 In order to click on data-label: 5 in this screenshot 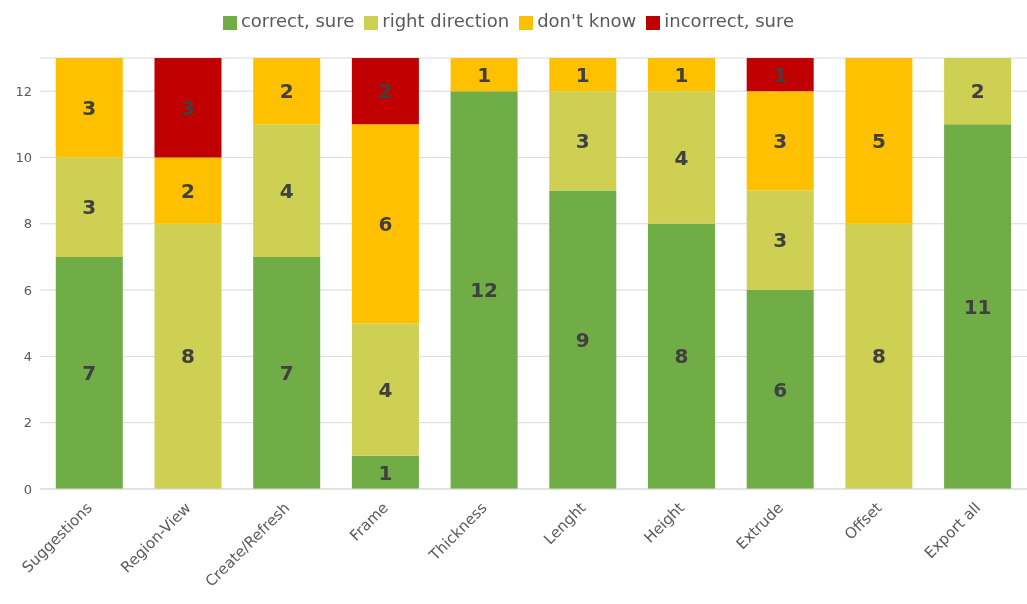, I will do `click(878, 140)`.